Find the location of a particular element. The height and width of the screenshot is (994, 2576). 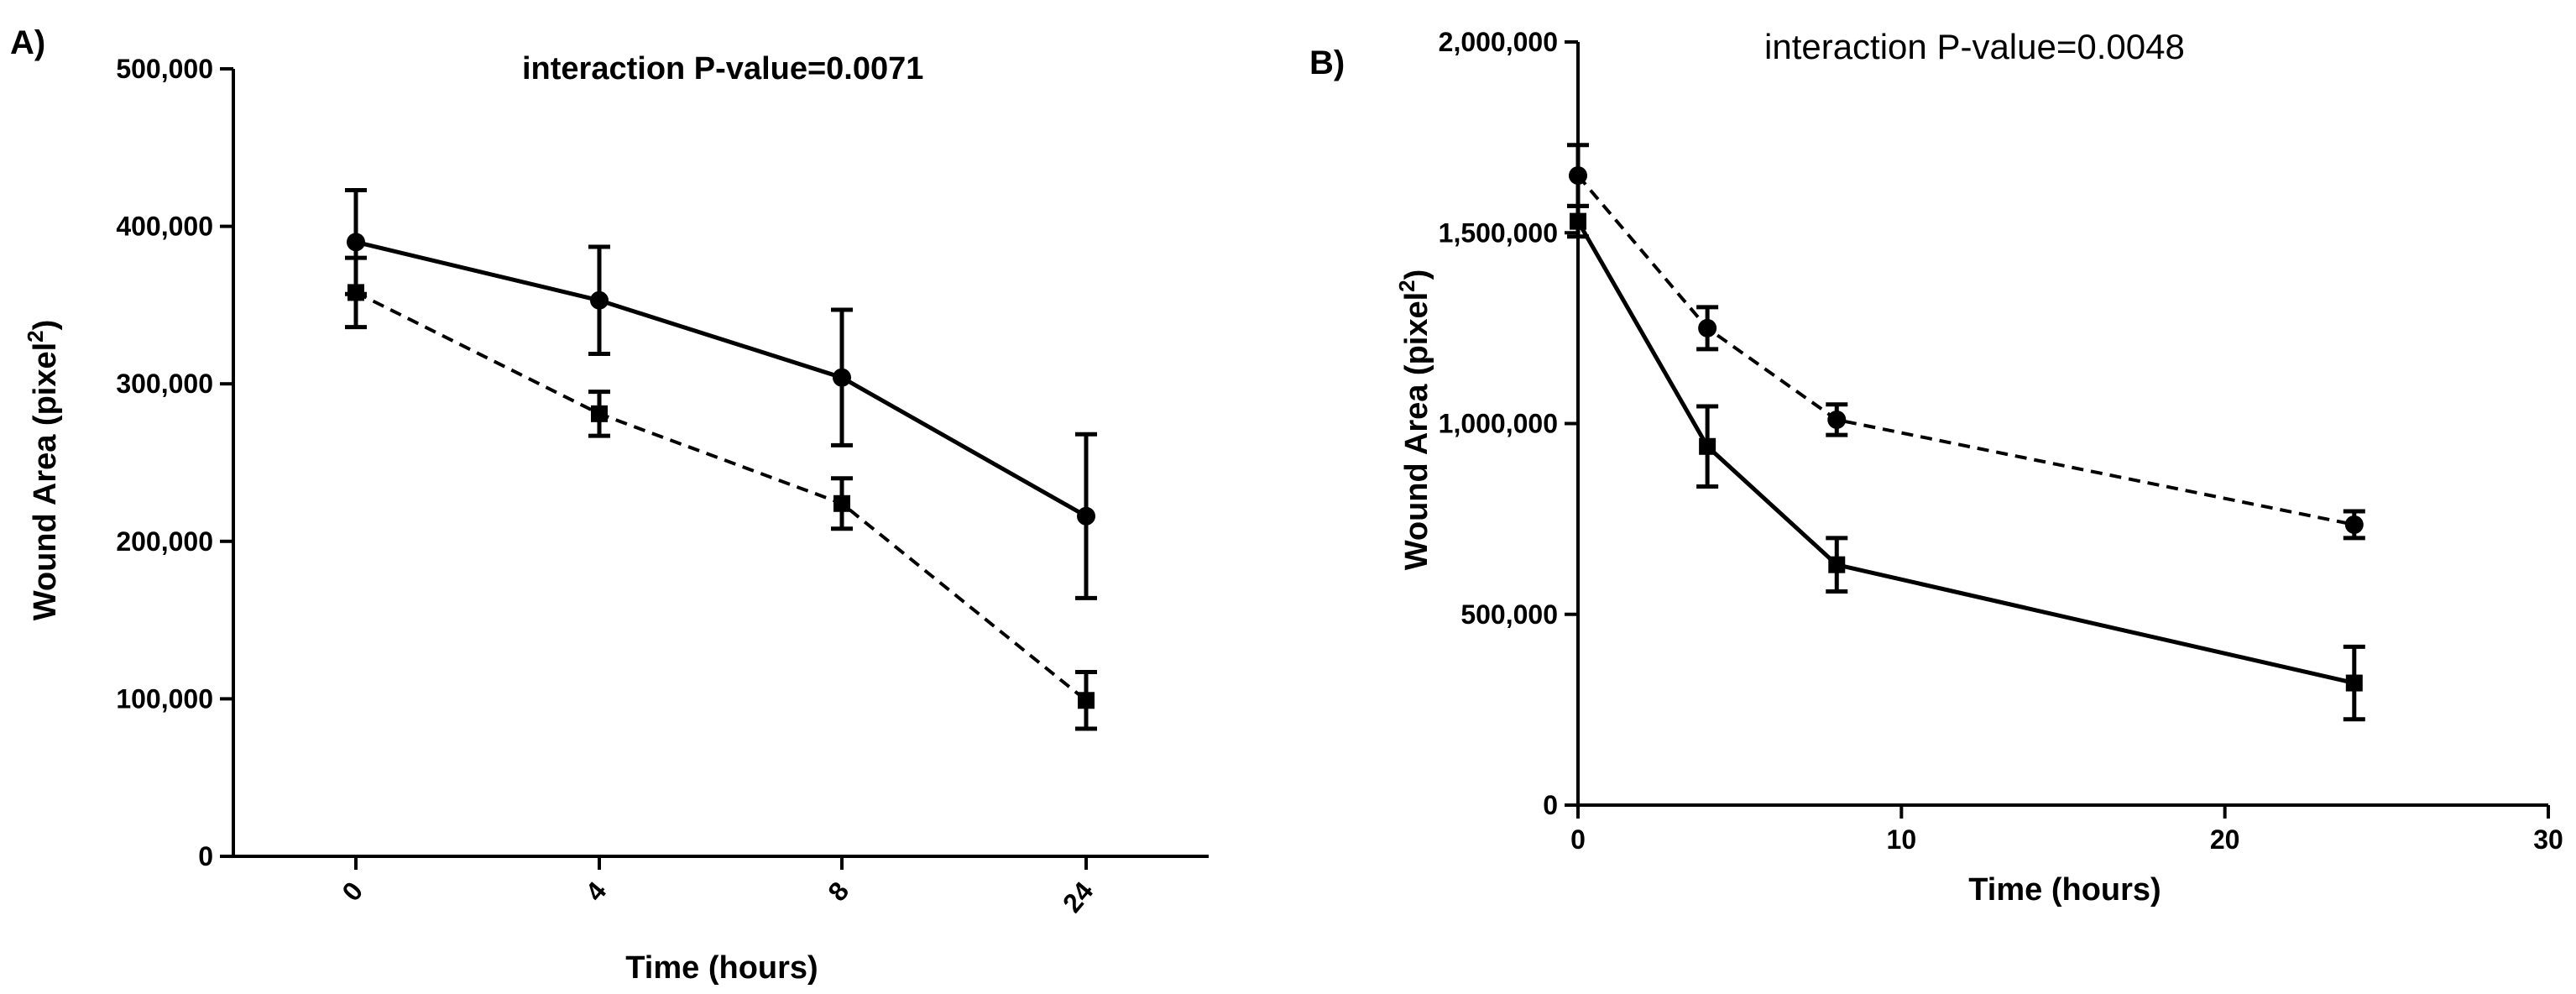

panel-b-series-square-solid-line is located at coordinates (1965, 452).